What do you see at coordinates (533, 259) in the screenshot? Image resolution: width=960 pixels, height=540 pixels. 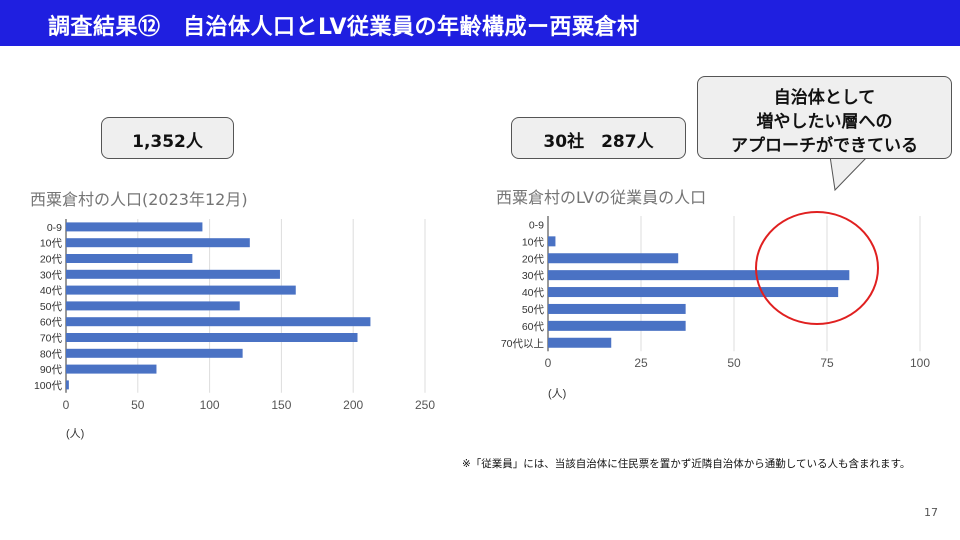 I see `lv-category-label: 20代` at bounding box center [533, 259].